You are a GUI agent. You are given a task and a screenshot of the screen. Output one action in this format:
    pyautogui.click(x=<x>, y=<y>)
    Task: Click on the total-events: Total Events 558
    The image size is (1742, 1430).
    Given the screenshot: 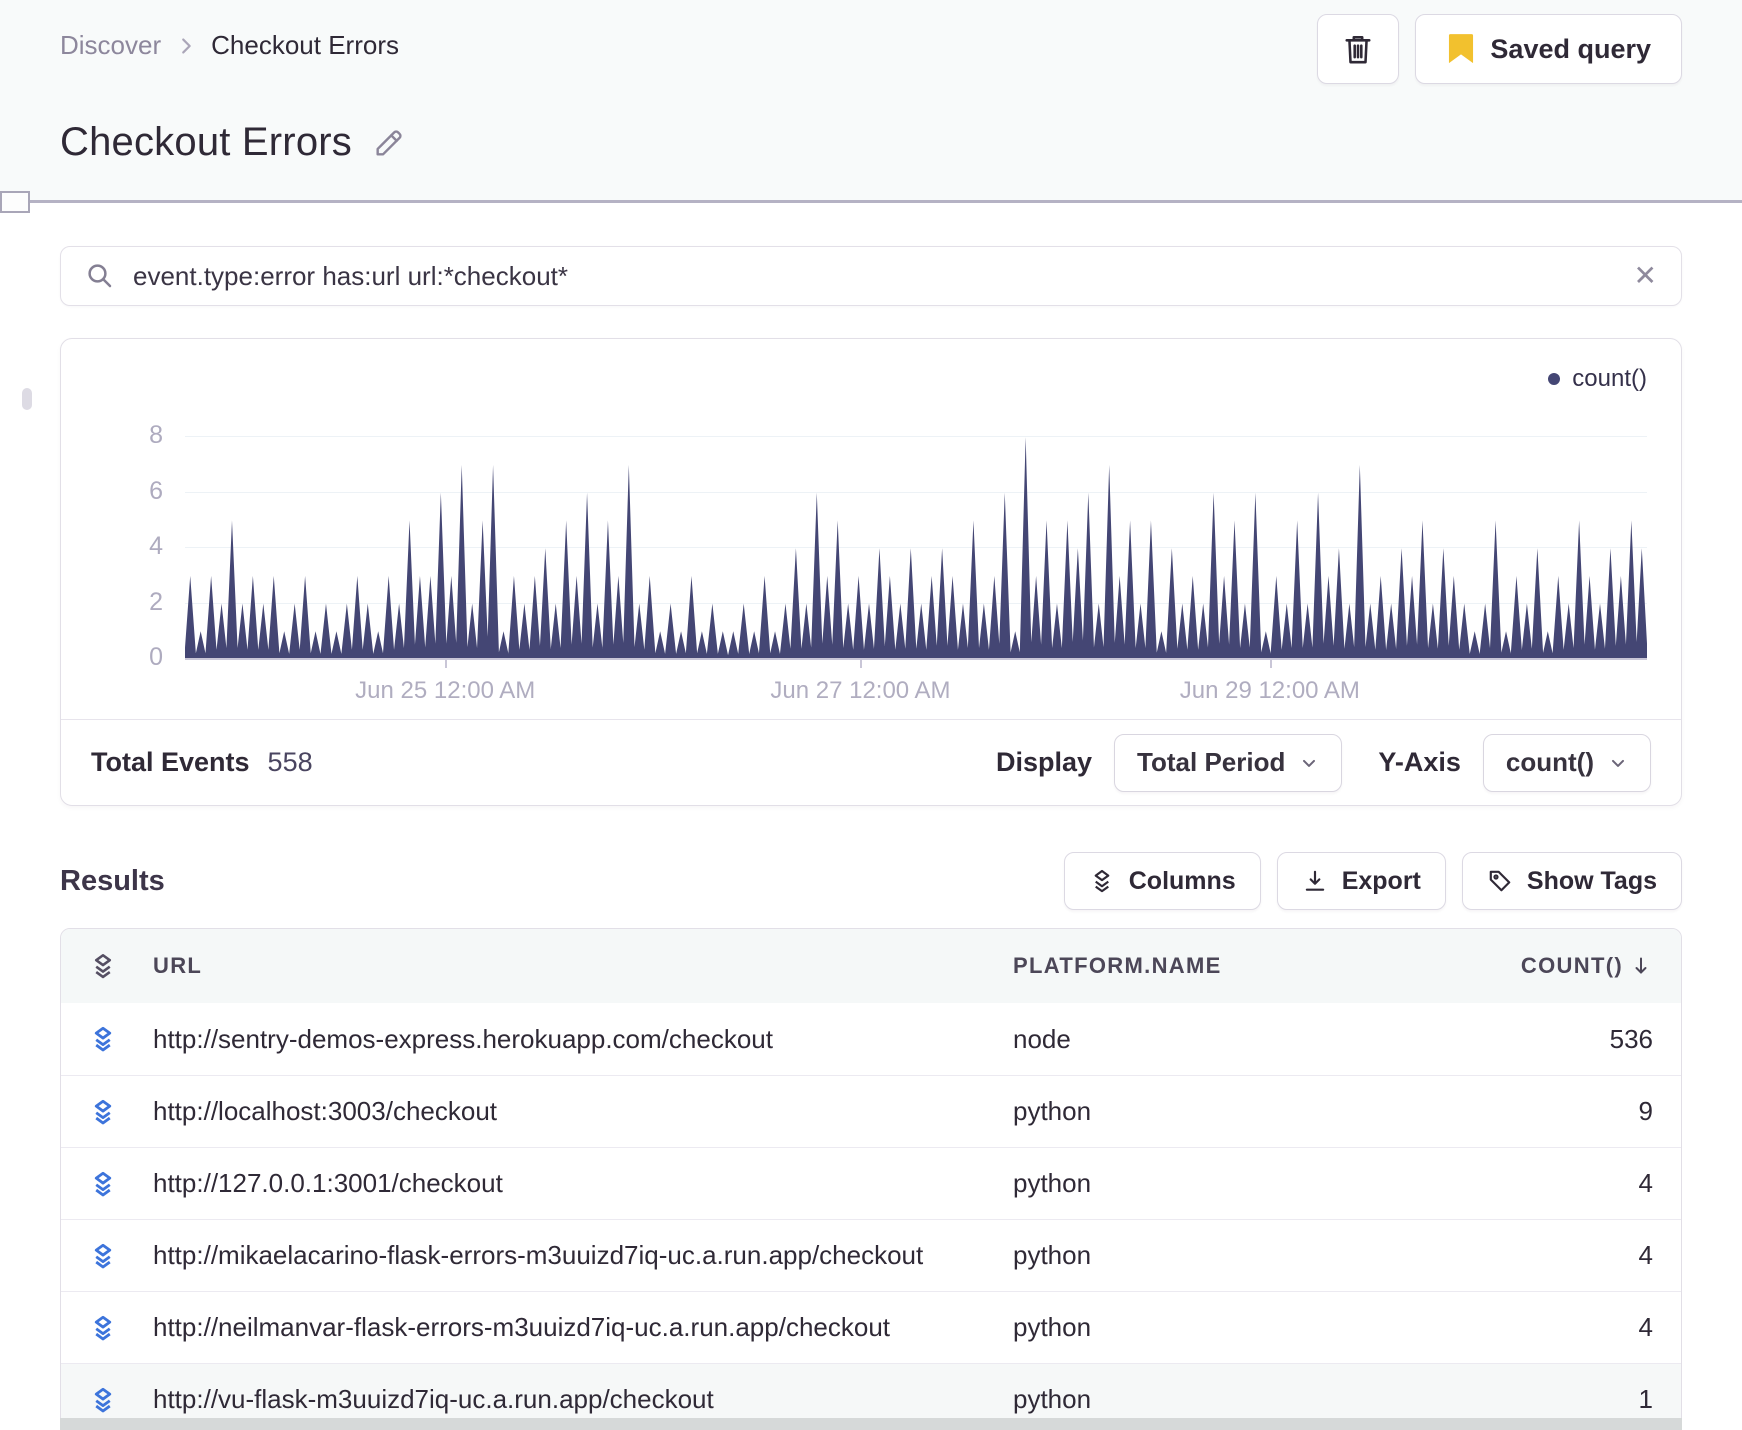 What is the action you would take?
    pyautogui.click(x=202, y=762)
    